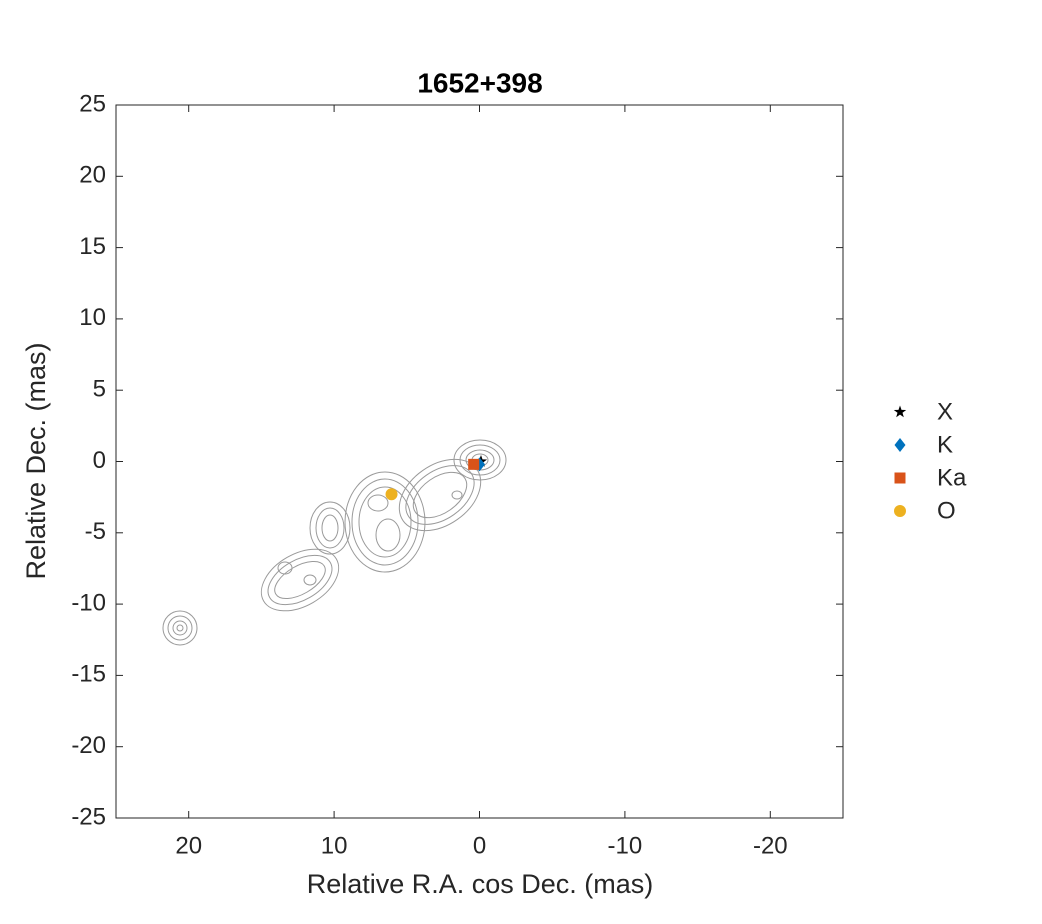 The image size is (1042, 924). I want to click on y-tick-label: 20, so click(92, 175).